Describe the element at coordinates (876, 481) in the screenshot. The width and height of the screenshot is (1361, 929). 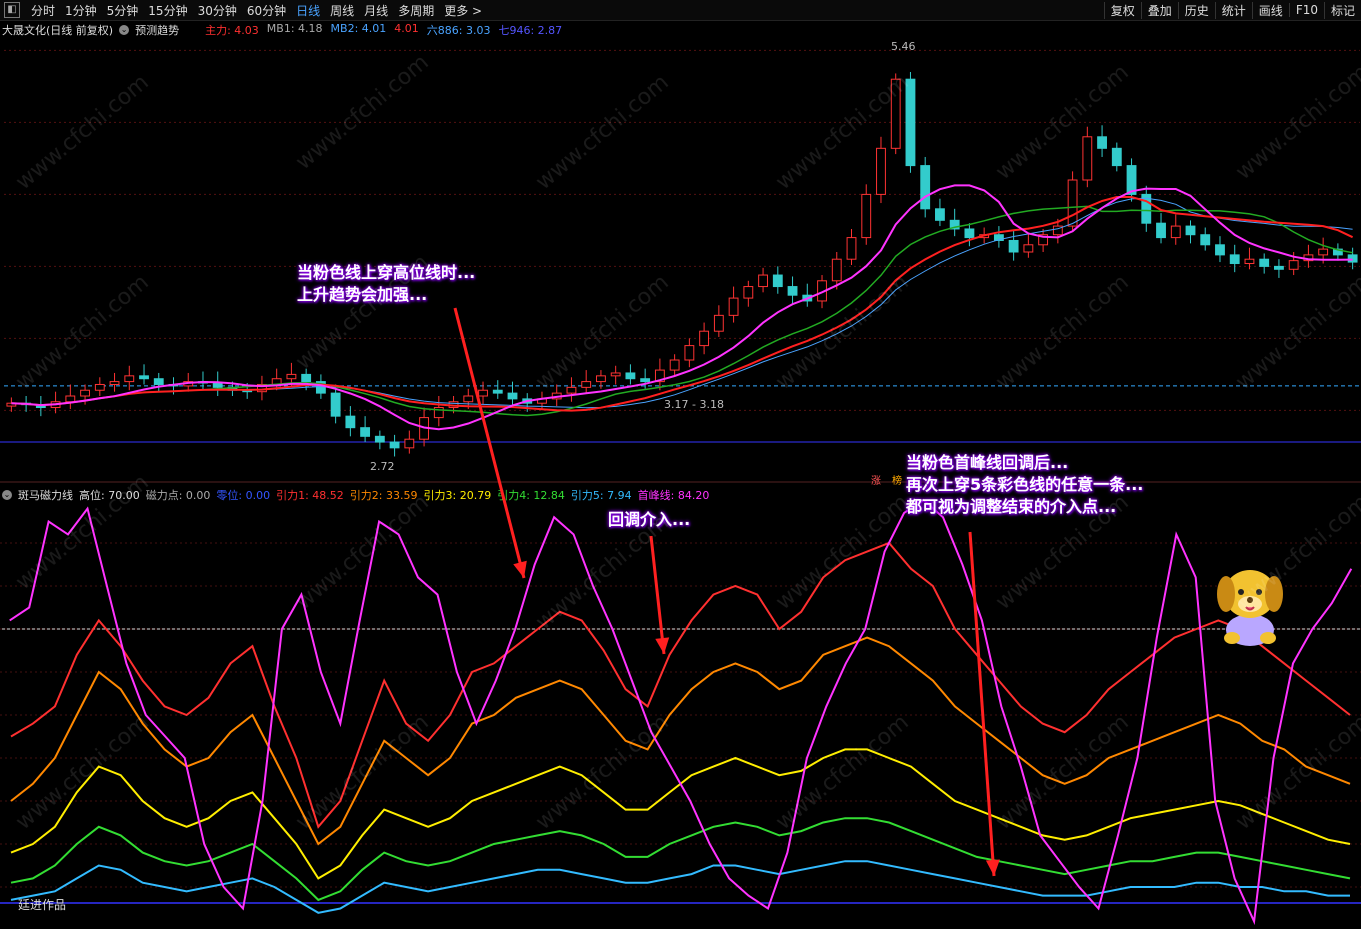
I see `rise-badge: 涨` at that location.